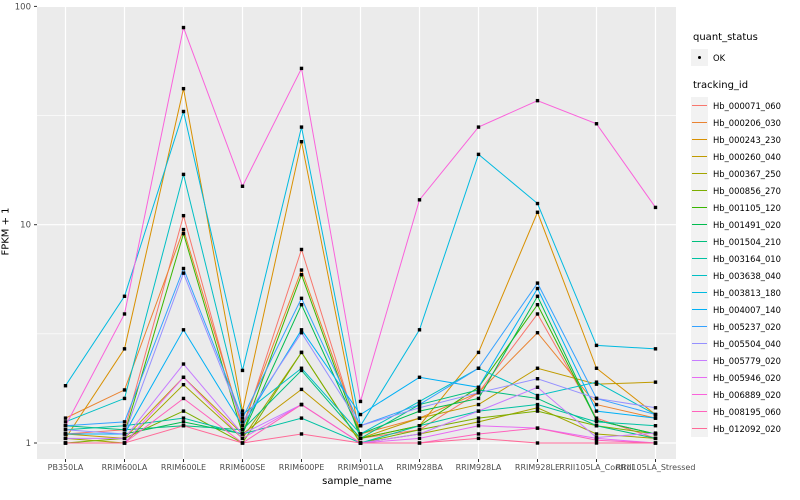 The height and width of the screenshot is (500, 800). What do you see at coordinates (745, 275) in the screenshot?
I see `legend-item-tracking-id: Hb_003638_040` at bounding box center [745, 275].